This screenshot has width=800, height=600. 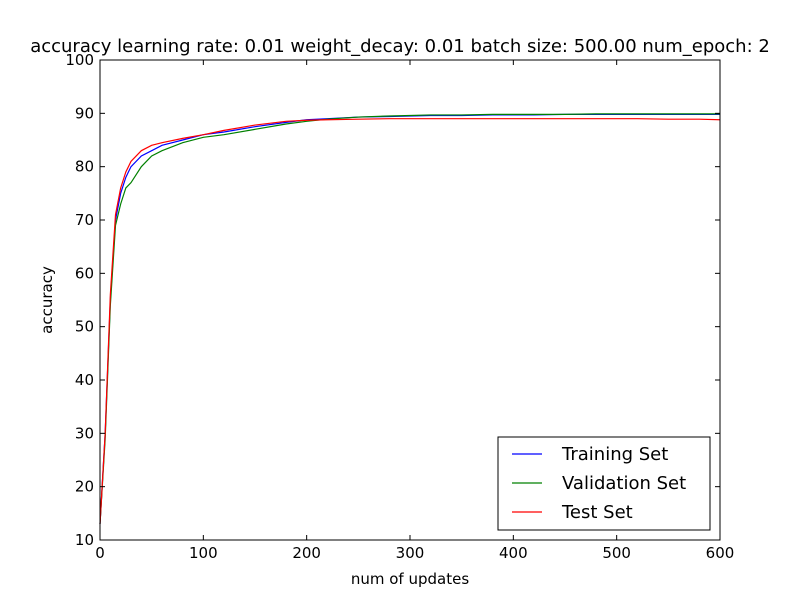 What do you see at coordinates (47, 300) in the screenshot?
I see `y-axis-label: accuracy` at bounding box center [47, 300].